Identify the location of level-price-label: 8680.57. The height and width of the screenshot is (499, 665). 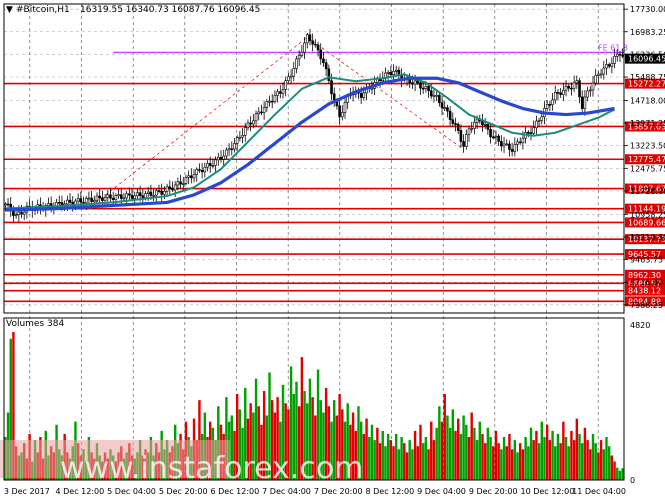
(644, 283).